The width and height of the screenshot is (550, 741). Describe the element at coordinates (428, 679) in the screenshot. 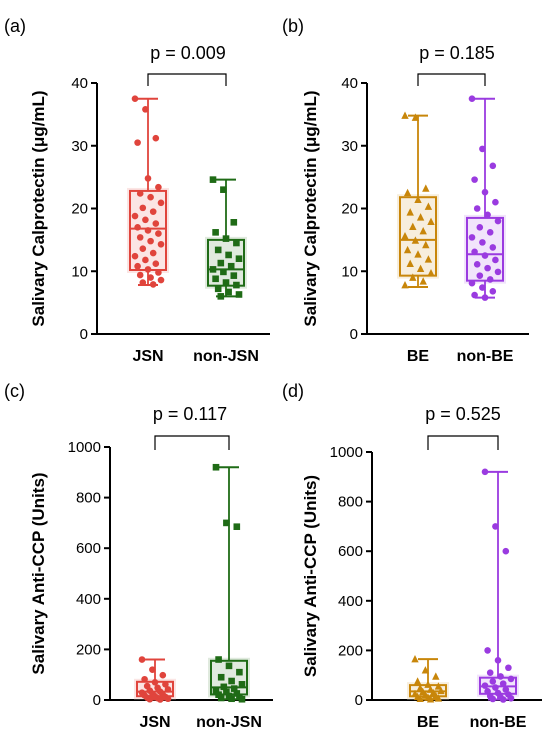

I see `box-be` at that location.